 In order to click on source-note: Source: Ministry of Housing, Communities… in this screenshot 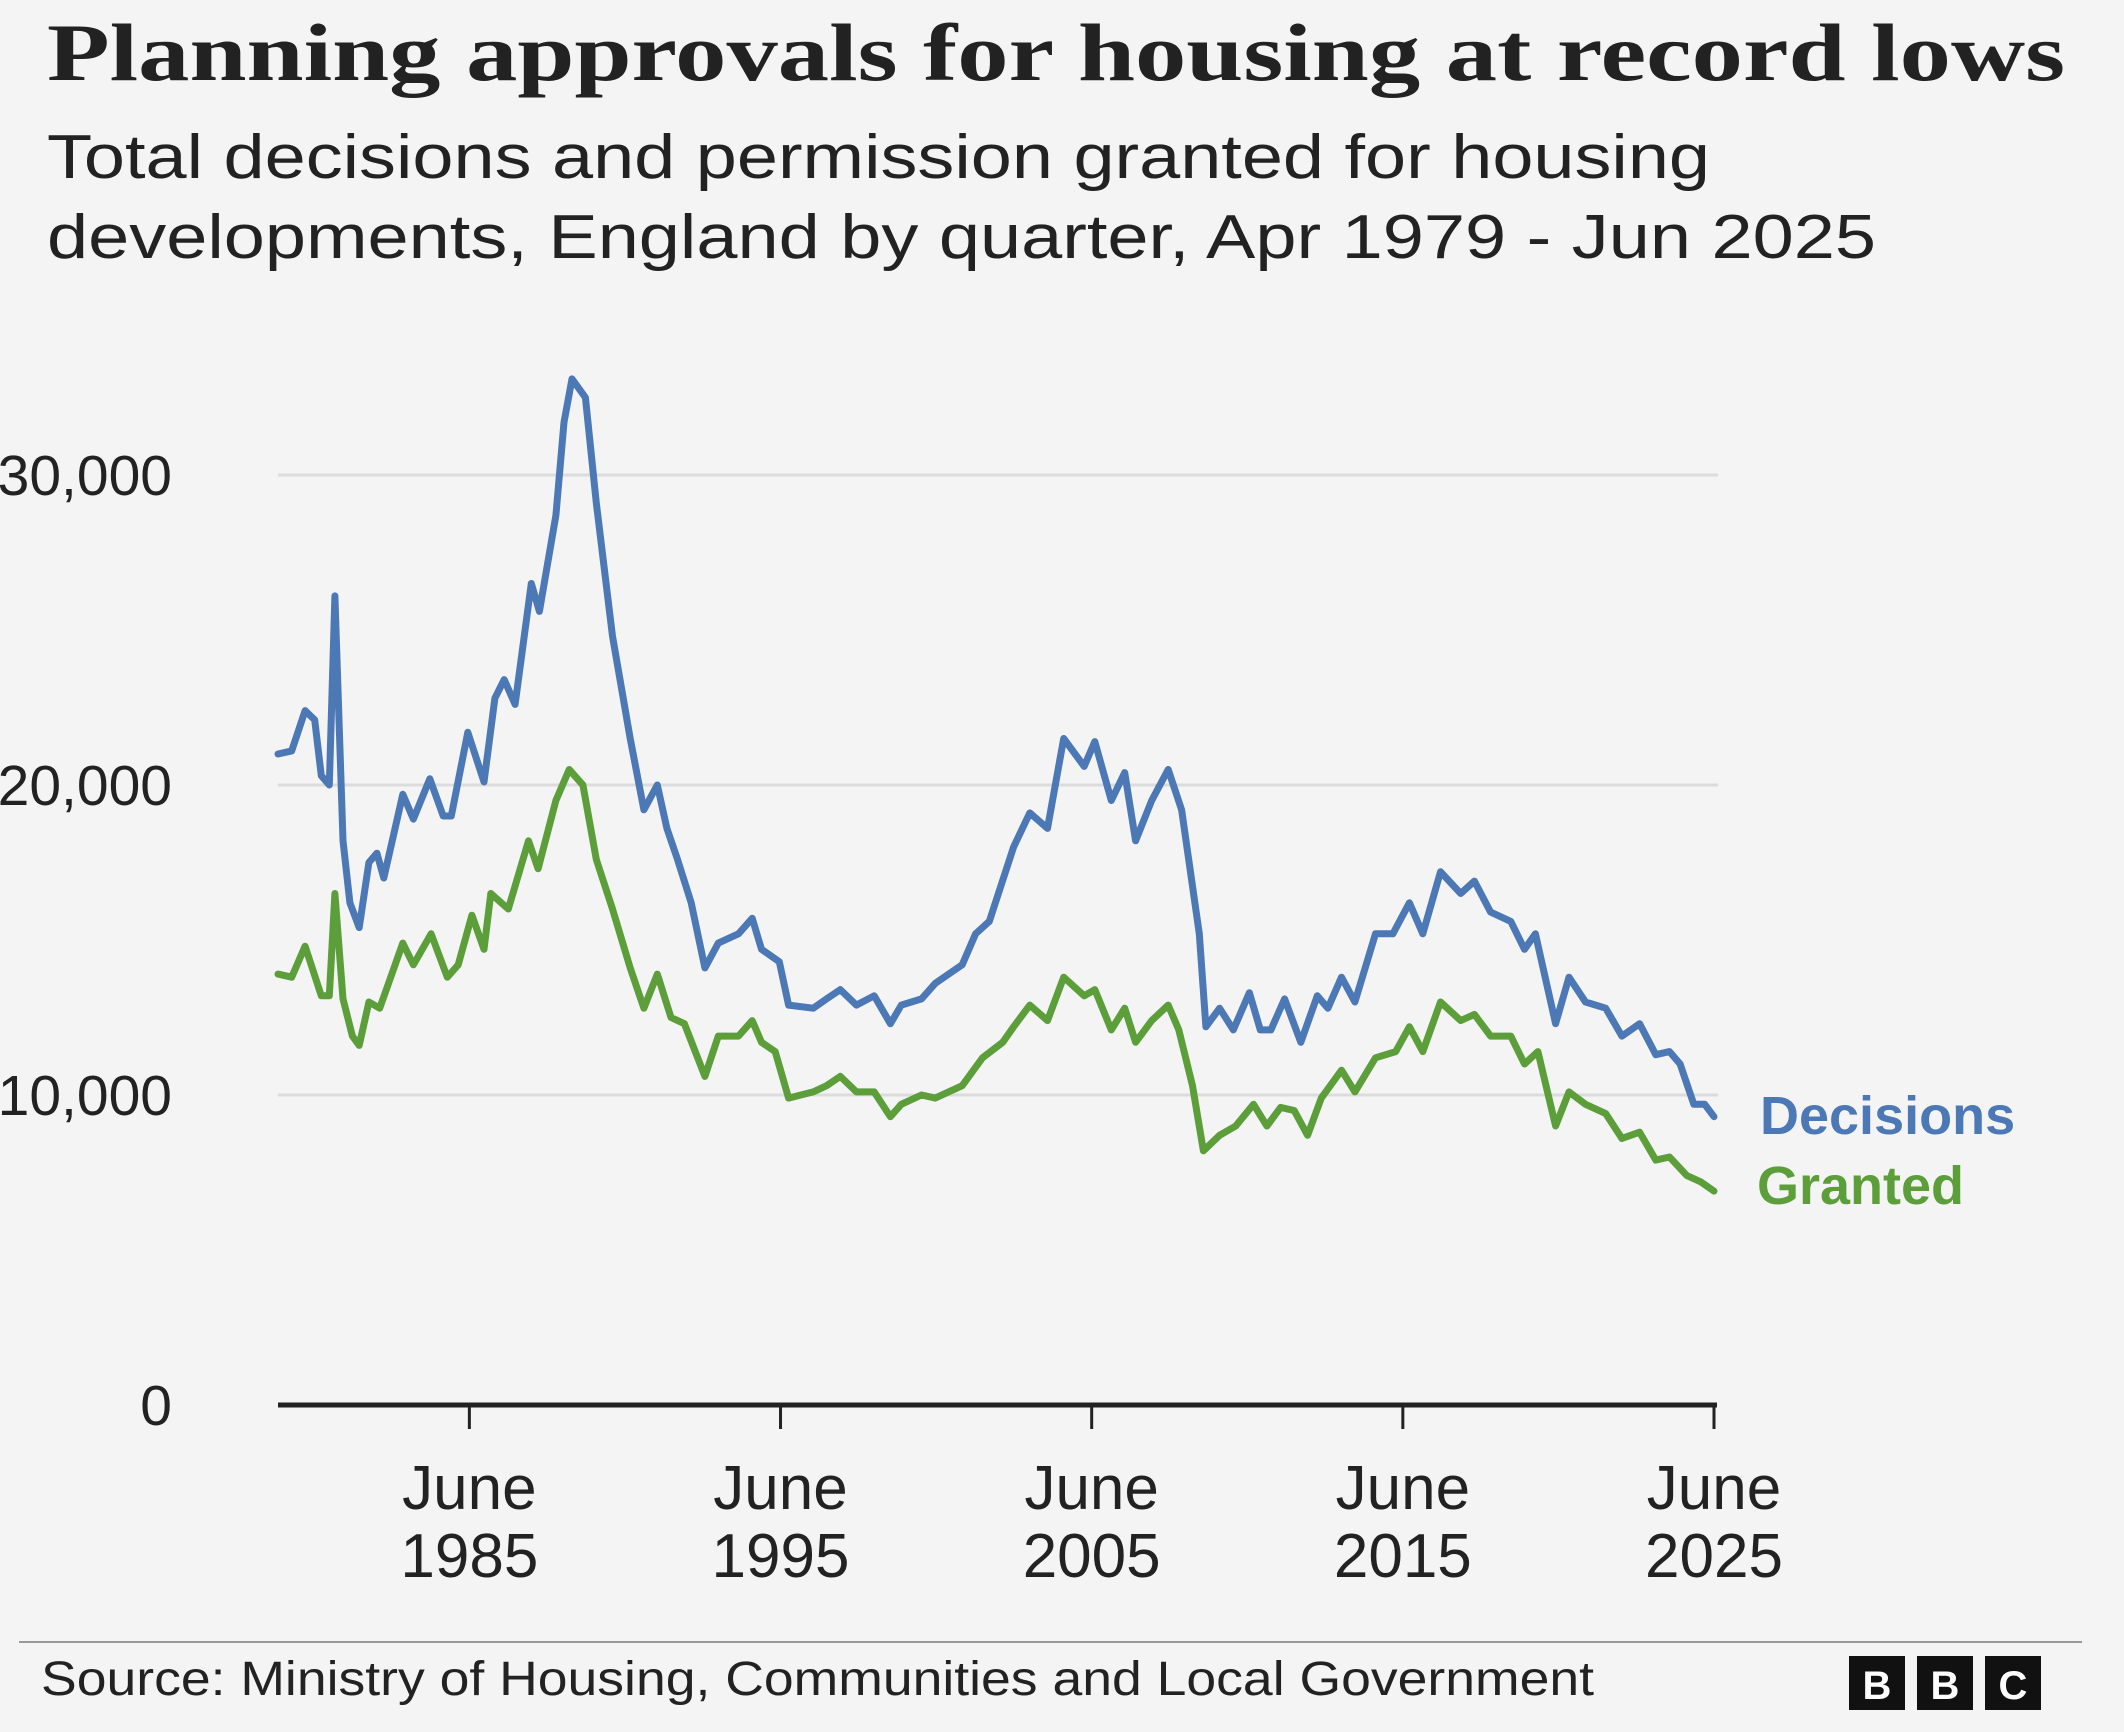, I will do `click(817, 1679)`.